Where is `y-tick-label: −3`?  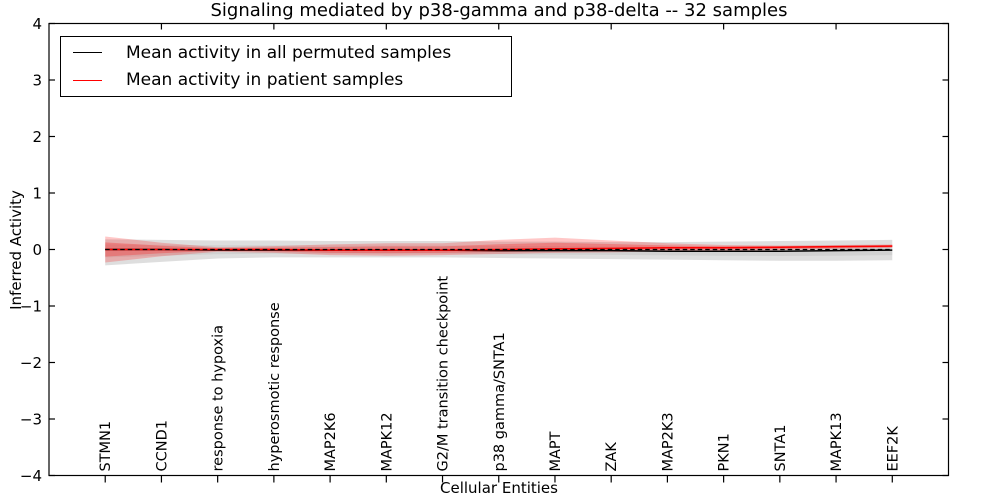
y-tick-label: −3 is located at coordinates (31, 420).